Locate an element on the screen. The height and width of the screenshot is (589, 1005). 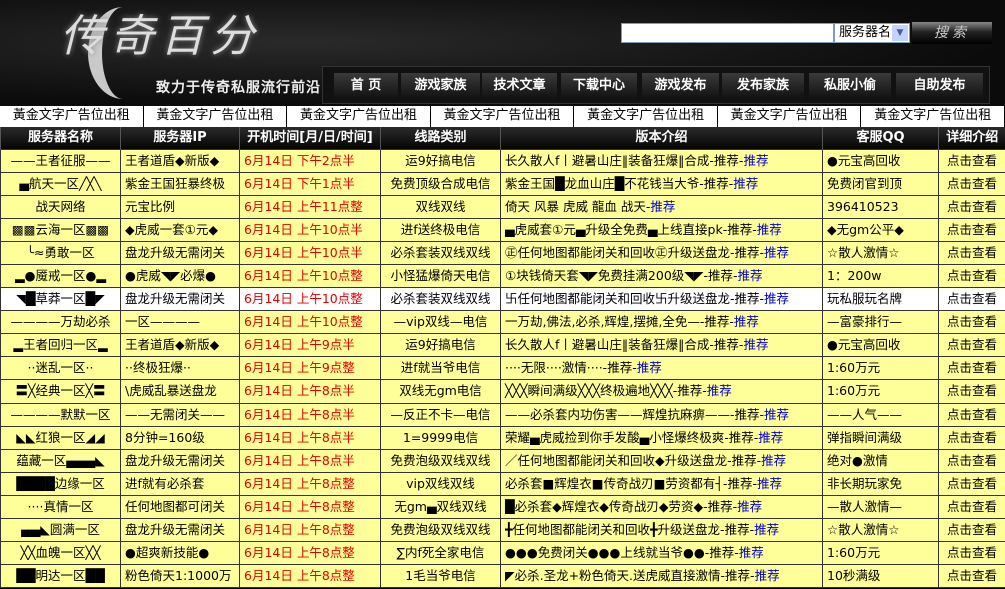
version-intro: ◤必杀.圣龙+粉色倚天.送虎威直接激情-推荐-推荐 is located at coordinates (661, 576).